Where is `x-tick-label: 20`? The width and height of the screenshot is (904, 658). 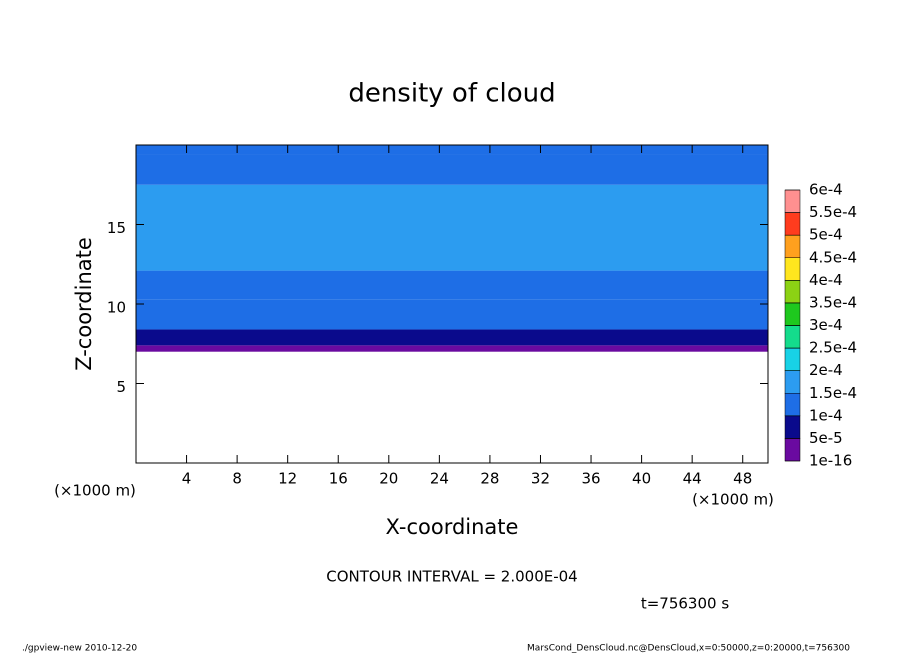 x-tick-label: 20 is located at coordinates (388, 479).